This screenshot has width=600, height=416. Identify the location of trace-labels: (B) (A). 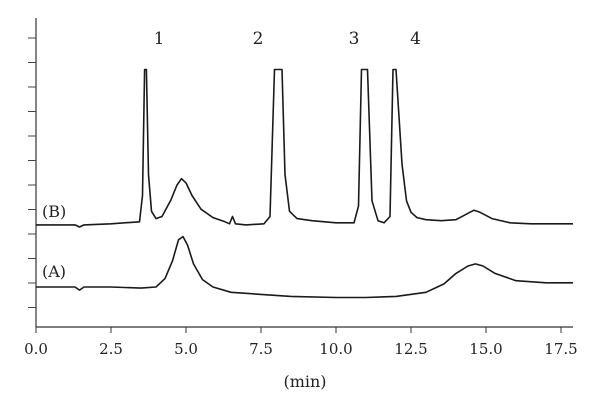
(54, 241).